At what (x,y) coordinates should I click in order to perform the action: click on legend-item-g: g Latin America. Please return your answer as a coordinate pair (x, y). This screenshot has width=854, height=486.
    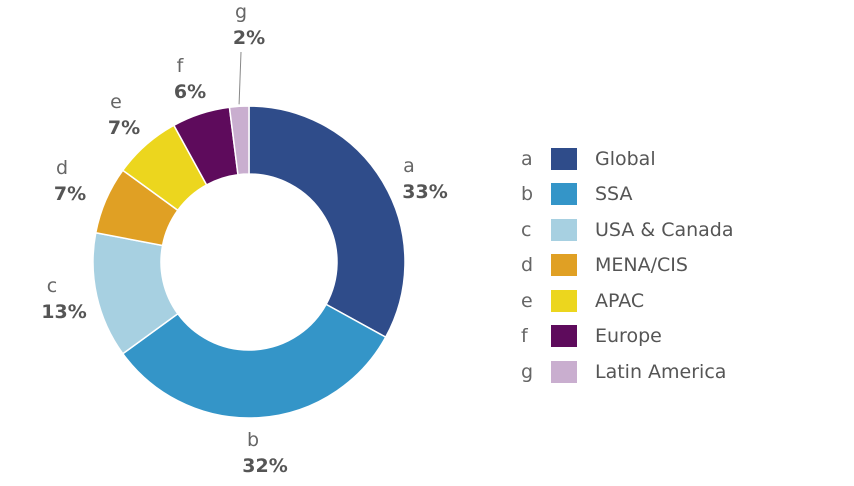
    Looking at the image, I should click on (627, 372).